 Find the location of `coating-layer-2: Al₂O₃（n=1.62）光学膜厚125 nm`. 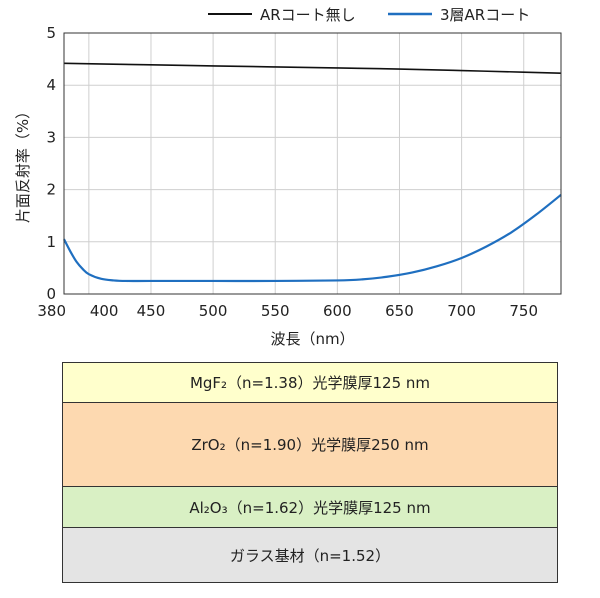

coating-layer-2: Al₂O₃（n=1.62）光学膜厚125 nm is located at coordinates (310, 507).